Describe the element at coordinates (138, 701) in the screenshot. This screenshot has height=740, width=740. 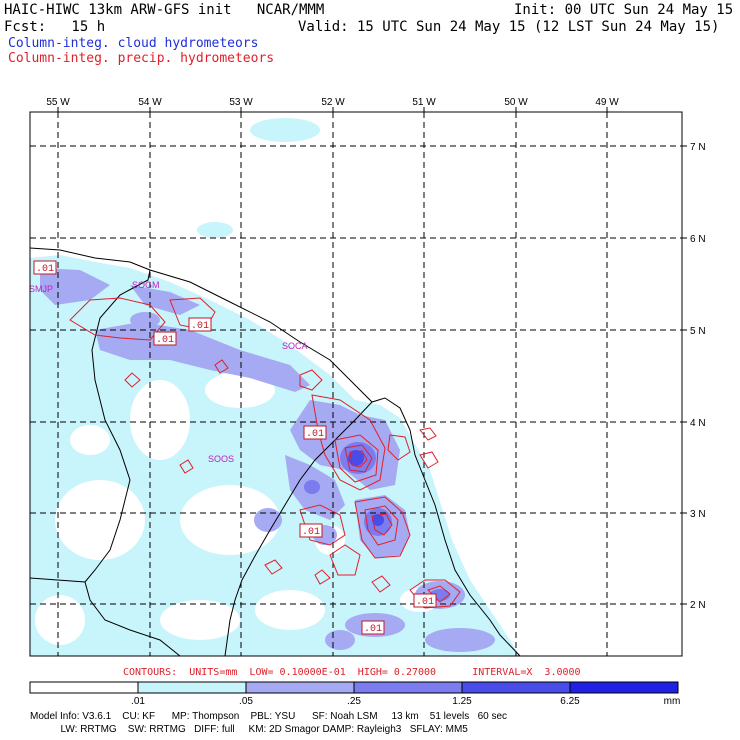
I see `colorbar-tick: .01` at that location.